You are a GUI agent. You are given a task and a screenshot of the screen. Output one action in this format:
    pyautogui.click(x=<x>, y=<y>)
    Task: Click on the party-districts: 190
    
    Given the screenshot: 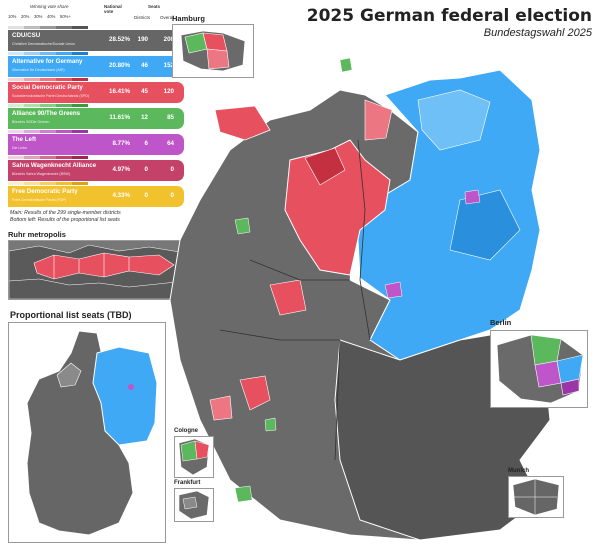 What is the action you would take?
    pyautogui.click(x=142, y=39)
    